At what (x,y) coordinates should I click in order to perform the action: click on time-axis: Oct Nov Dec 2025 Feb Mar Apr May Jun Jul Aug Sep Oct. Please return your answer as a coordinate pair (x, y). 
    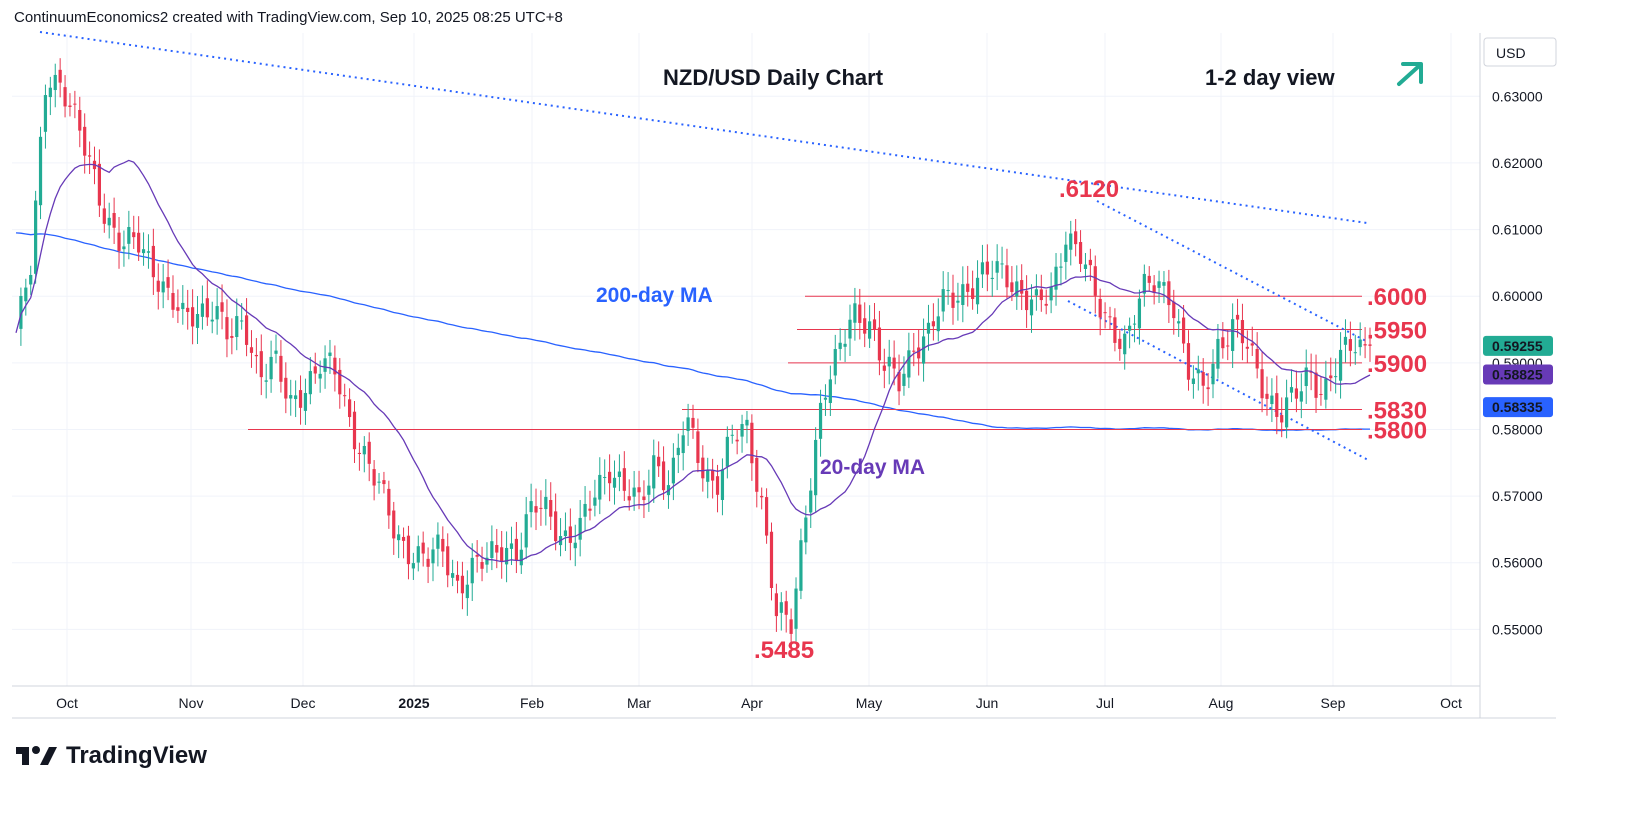
    Looking at the image, I should click on (746, 698).